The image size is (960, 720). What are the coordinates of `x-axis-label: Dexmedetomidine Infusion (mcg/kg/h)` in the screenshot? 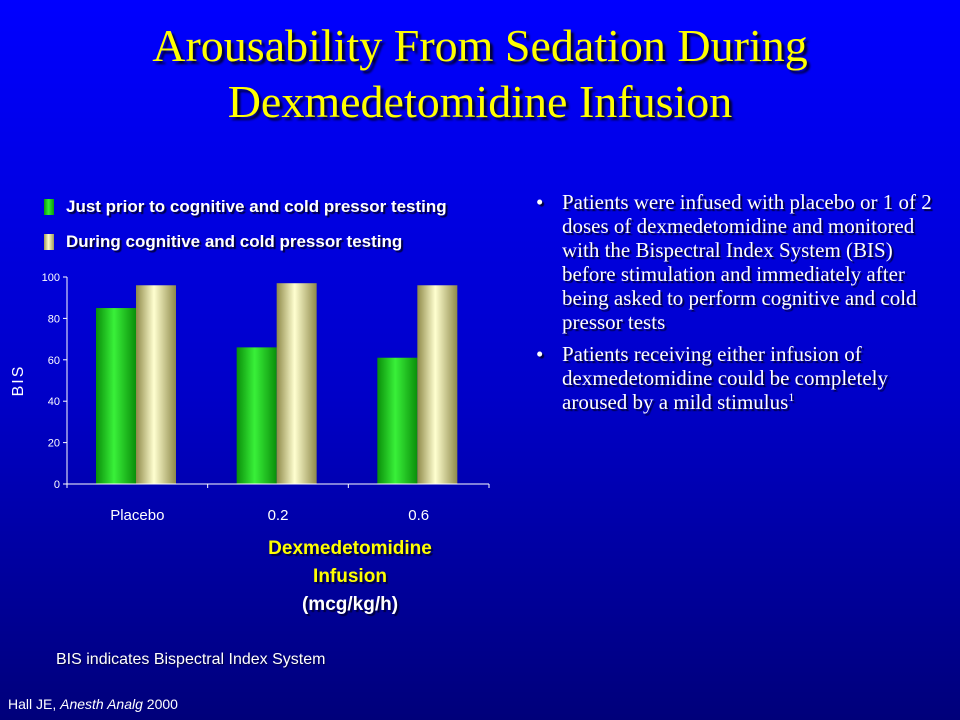 It's located at (350, 577).